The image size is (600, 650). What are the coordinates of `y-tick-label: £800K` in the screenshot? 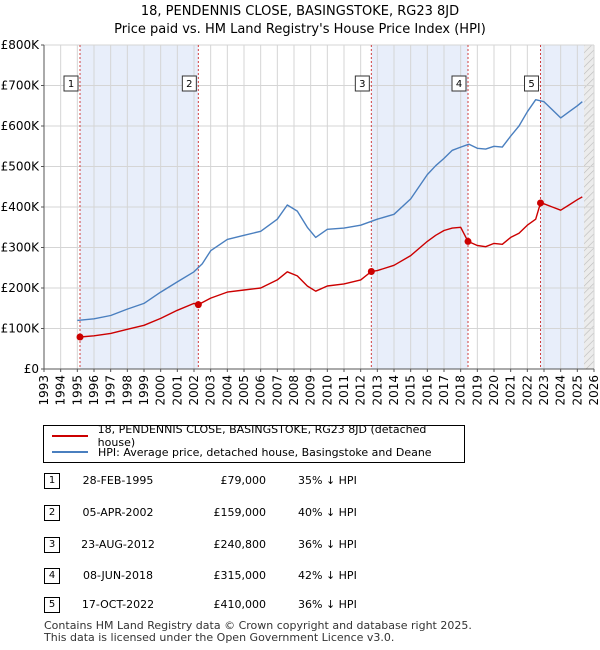 It's located at (21, 45).